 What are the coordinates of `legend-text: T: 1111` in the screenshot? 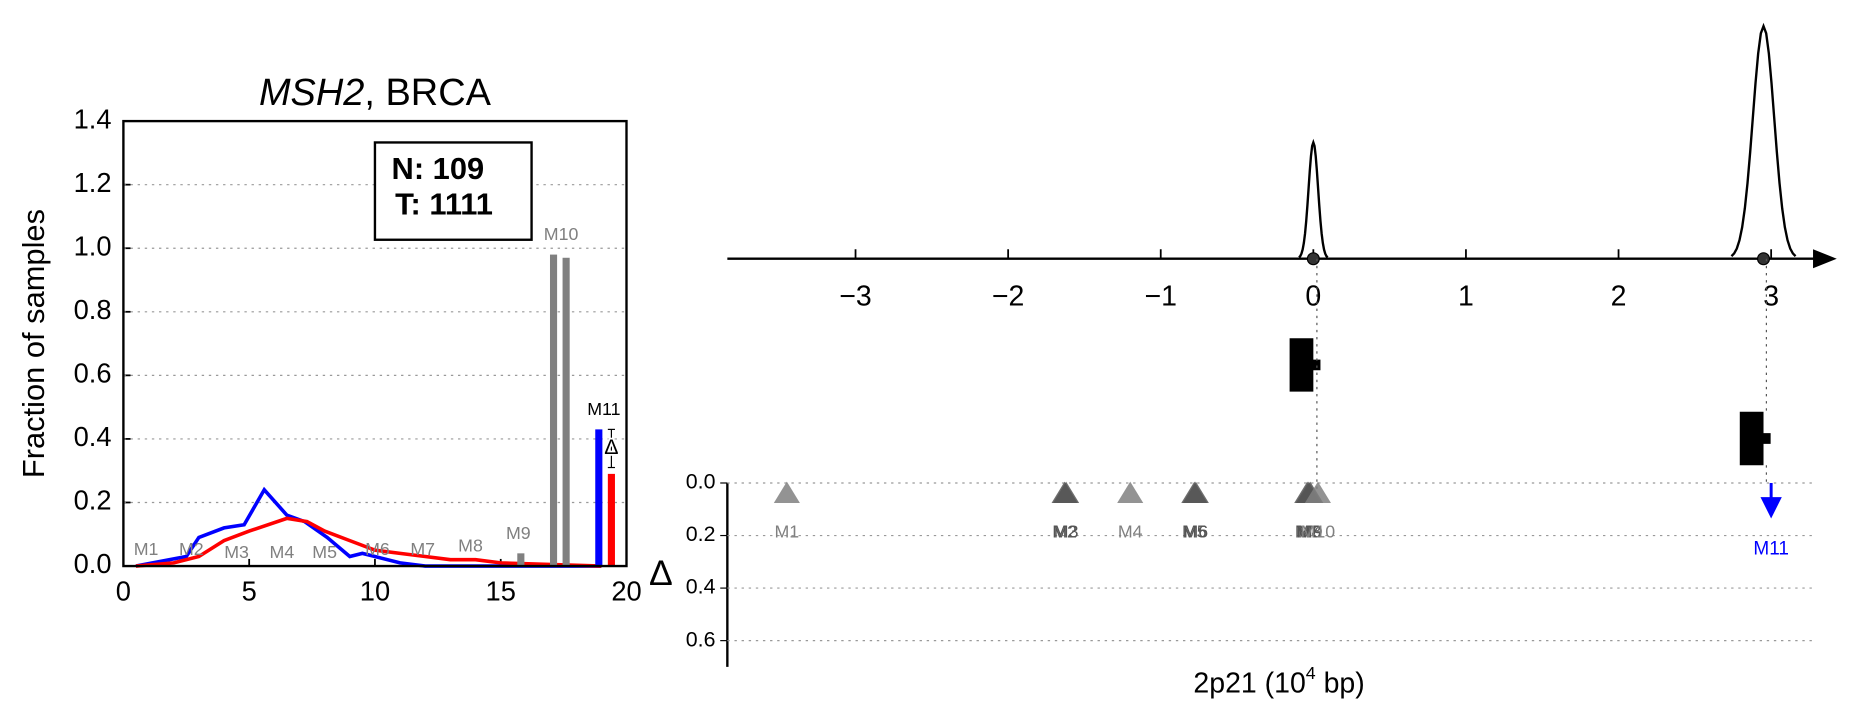 It's located at (444, 204).